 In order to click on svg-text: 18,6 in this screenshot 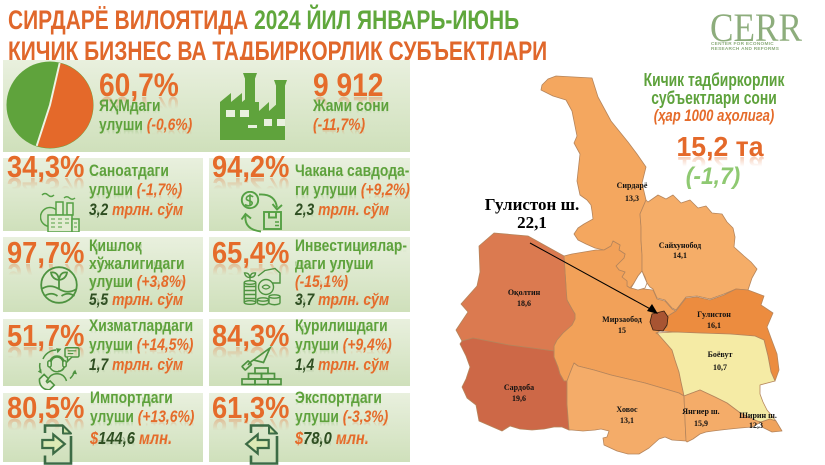, I will do `click(524, 303)`.